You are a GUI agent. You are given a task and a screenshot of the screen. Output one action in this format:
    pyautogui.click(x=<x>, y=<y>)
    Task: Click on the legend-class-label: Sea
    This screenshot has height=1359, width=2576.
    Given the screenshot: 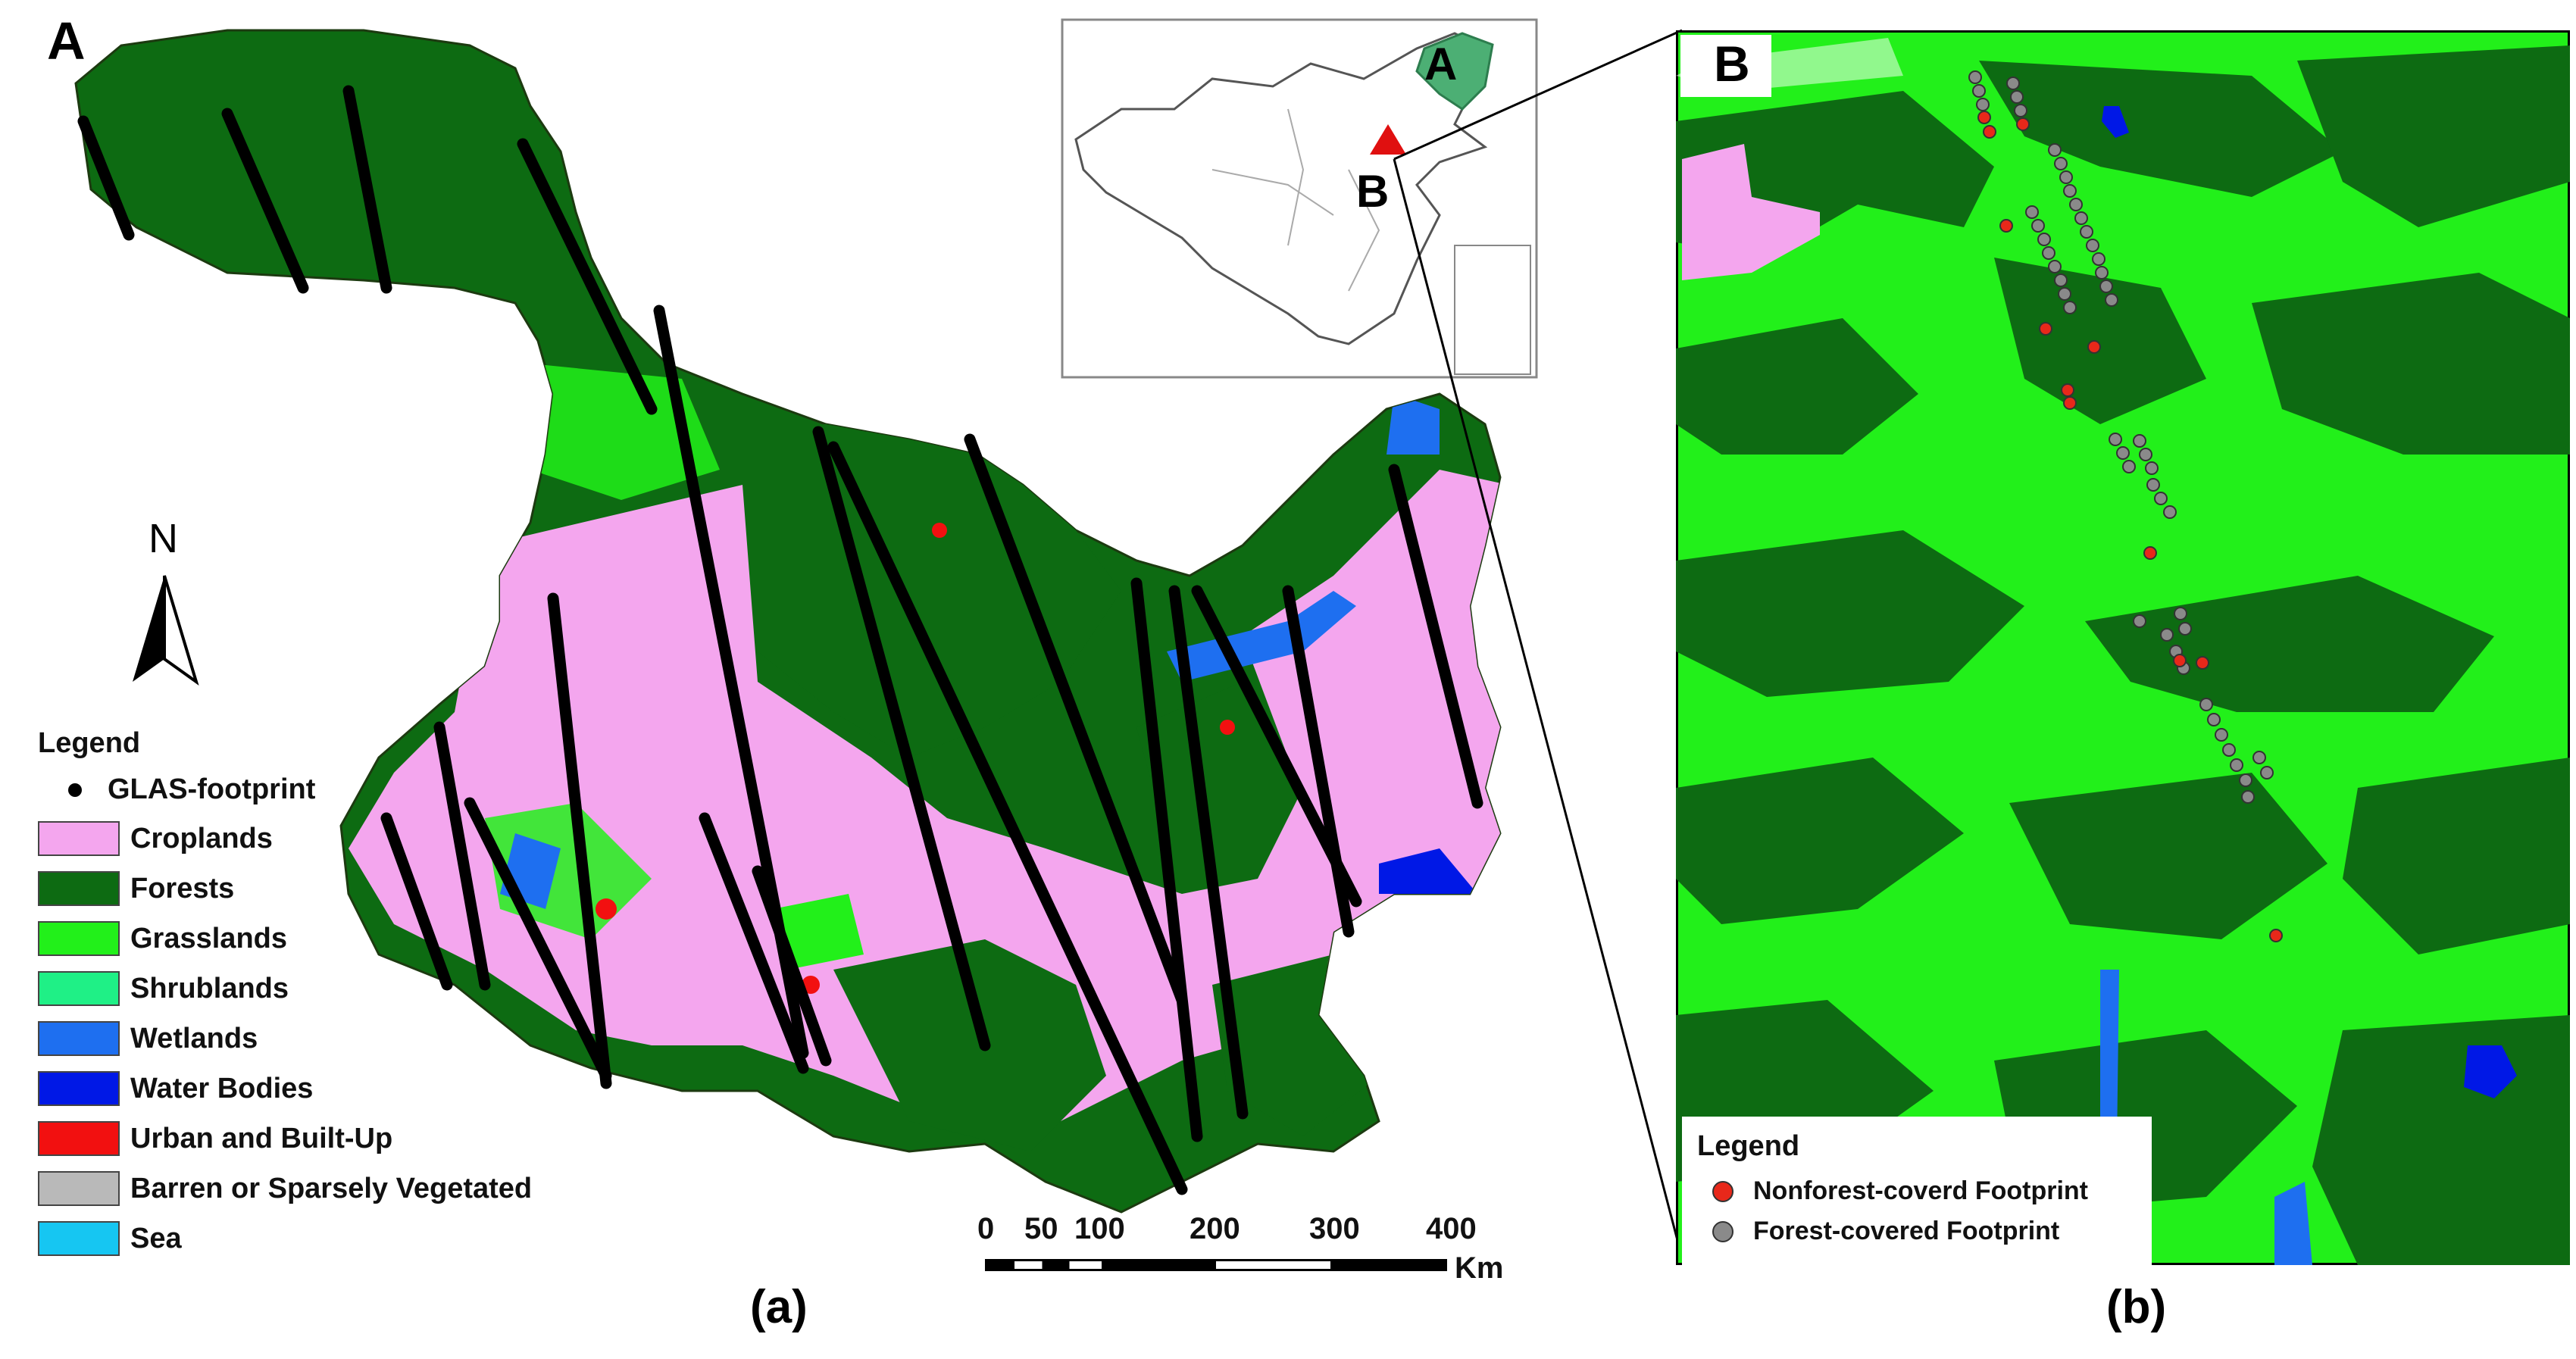 What is the action you would take?
    pyautogui.click(x=156, y=1238)
    